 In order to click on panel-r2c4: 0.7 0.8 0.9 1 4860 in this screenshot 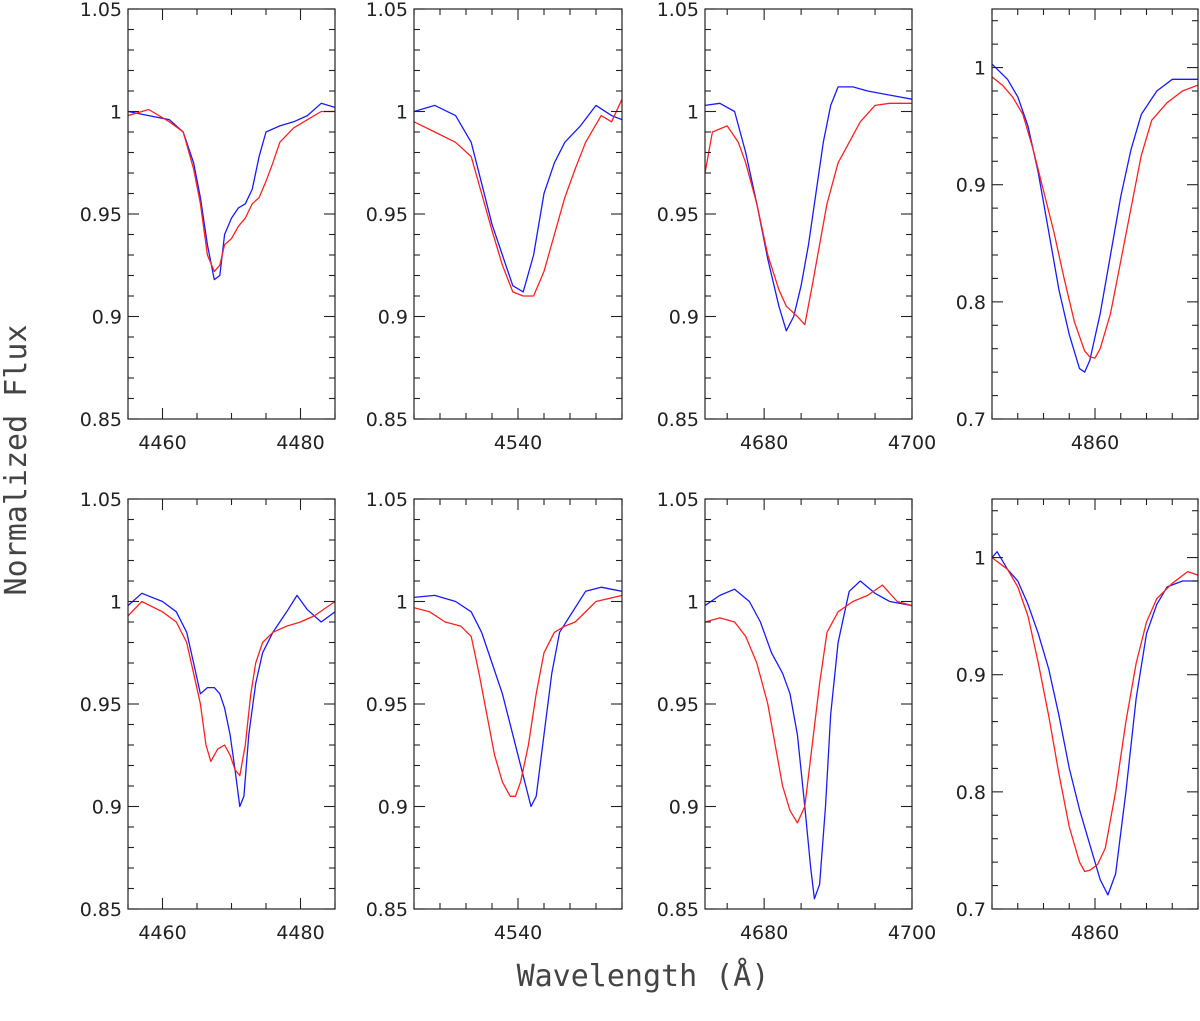, I will do `click(1077, 721)`.